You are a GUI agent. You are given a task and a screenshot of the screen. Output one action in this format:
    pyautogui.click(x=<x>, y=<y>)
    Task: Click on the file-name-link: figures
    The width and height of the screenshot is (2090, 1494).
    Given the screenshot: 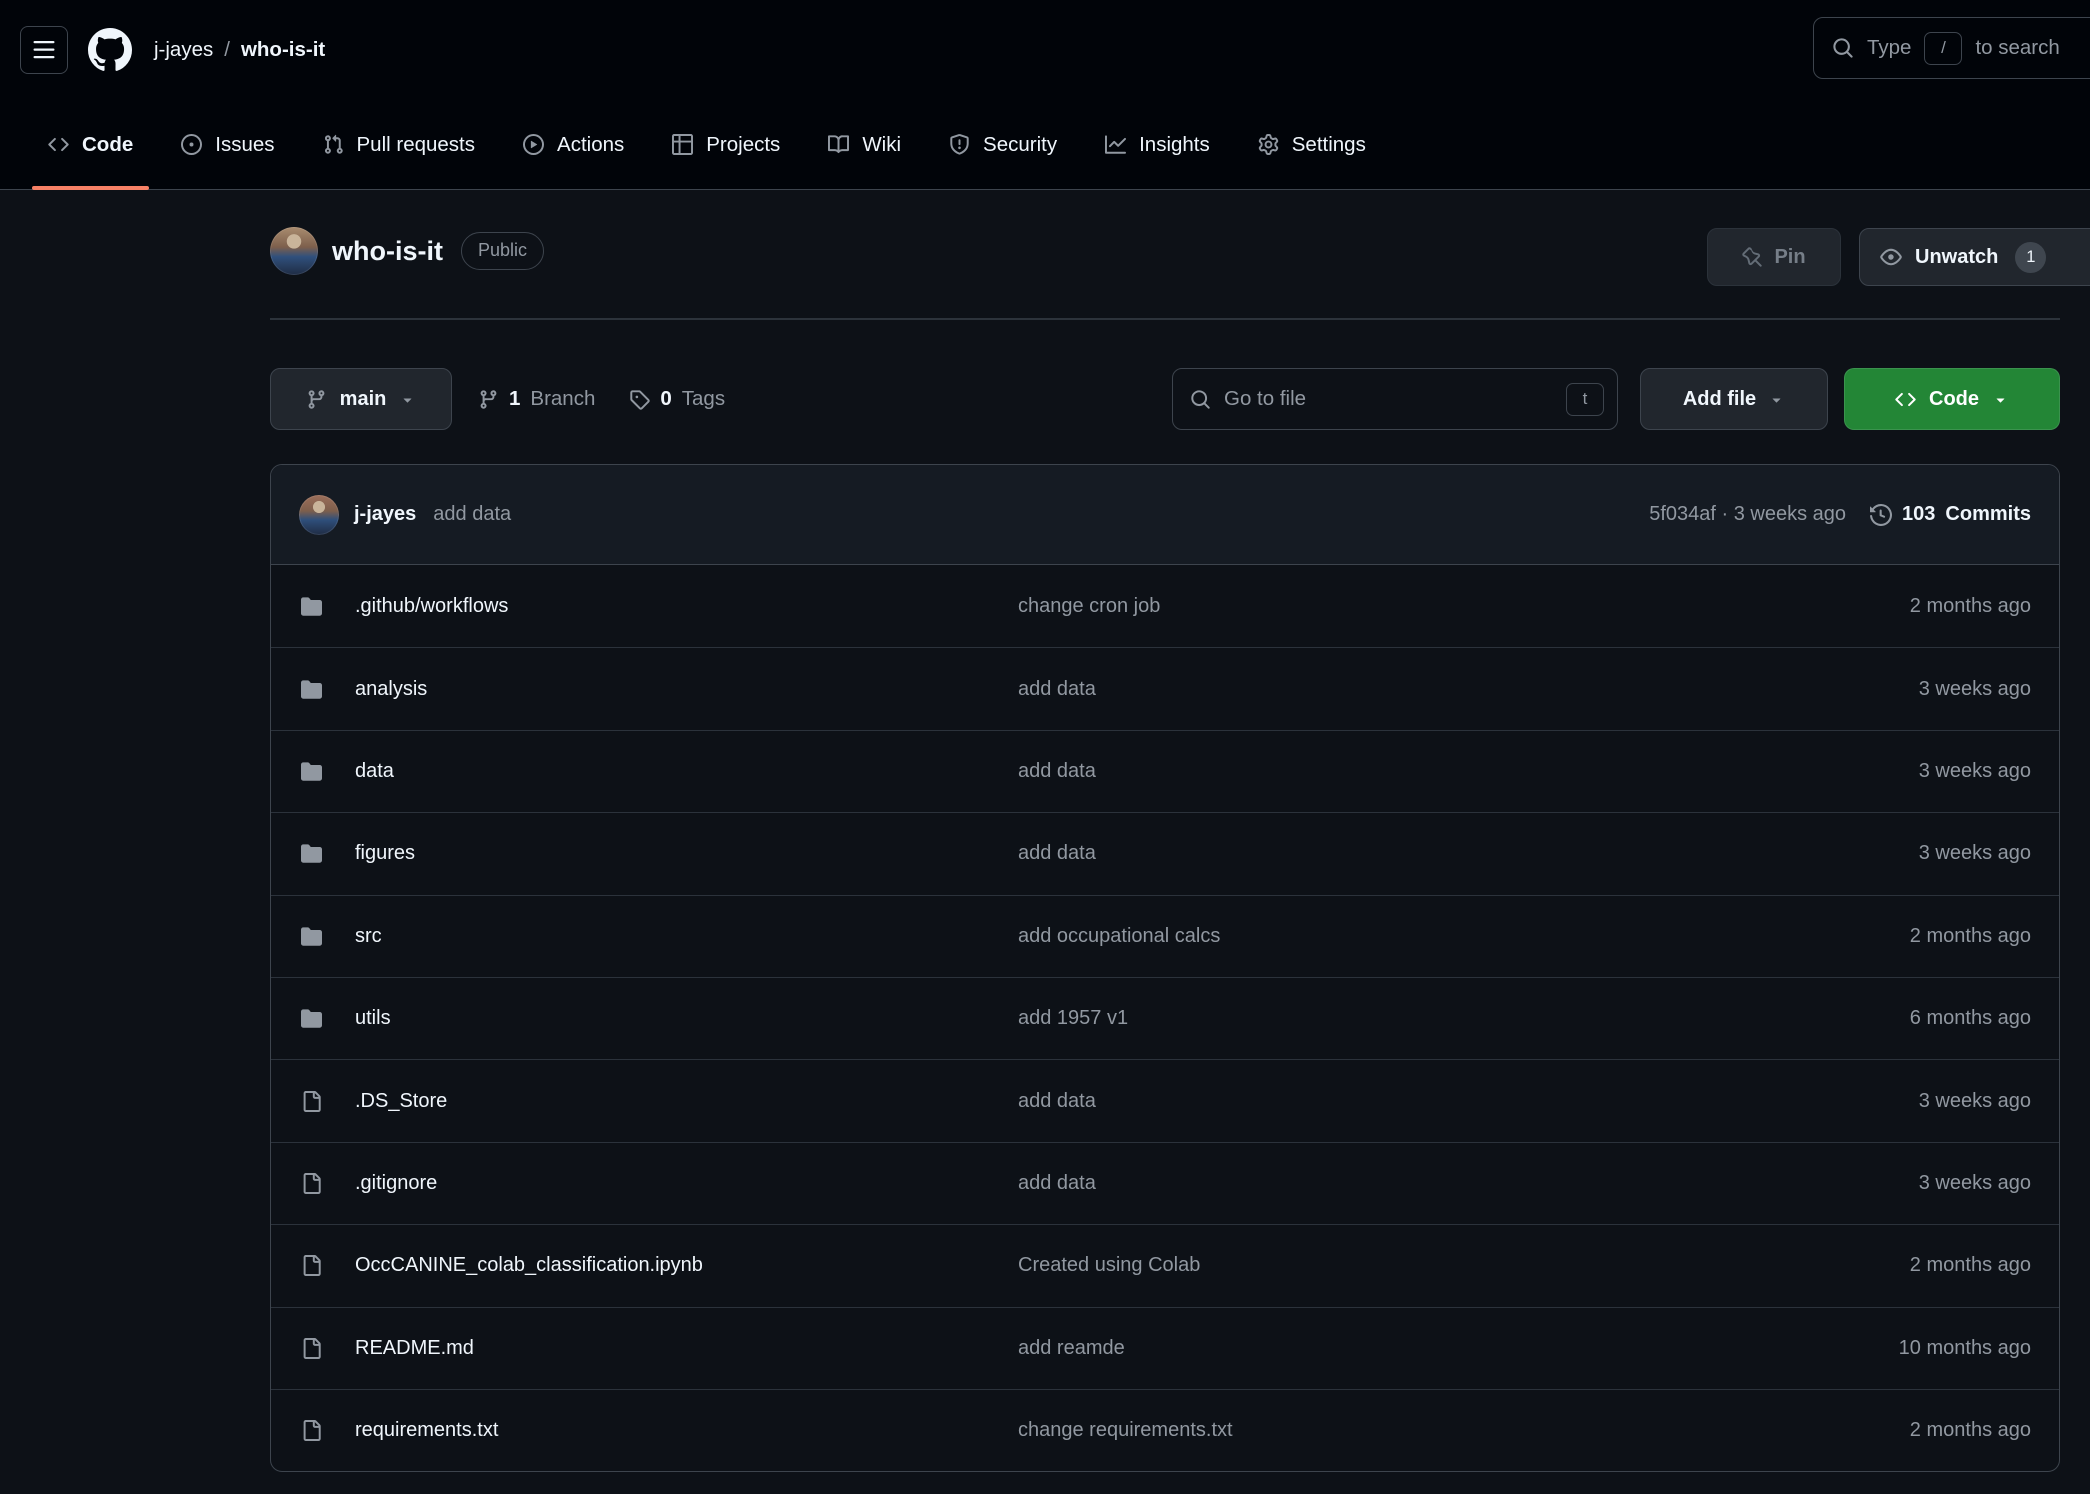 What is the action you would take?
    pyautogui.click(x=385, y=853)
    